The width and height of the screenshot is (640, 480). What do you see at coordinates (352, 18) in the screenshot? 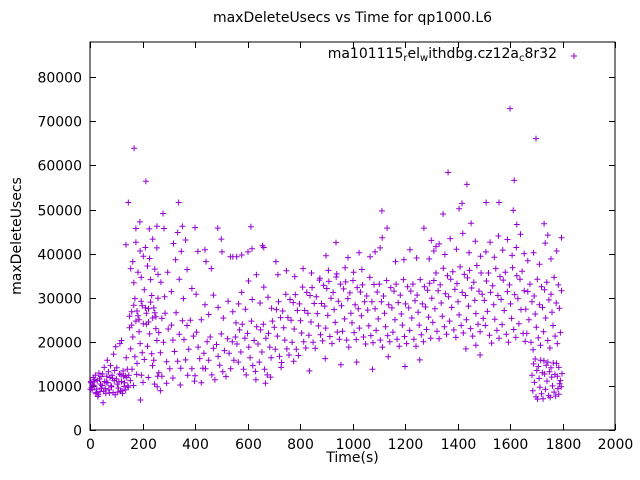
I see `chart-title: maxDeleteUsecs vs Time for qp1000.L6` at bounding box center [352, 18].